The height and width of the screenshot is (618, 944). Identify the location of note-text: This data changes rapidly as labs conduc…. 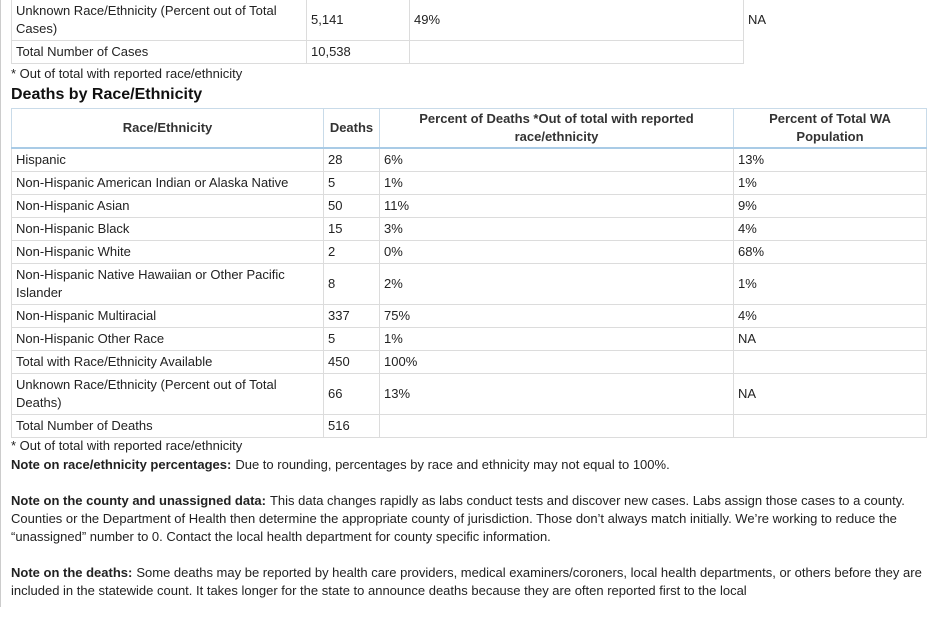
(458, 518).